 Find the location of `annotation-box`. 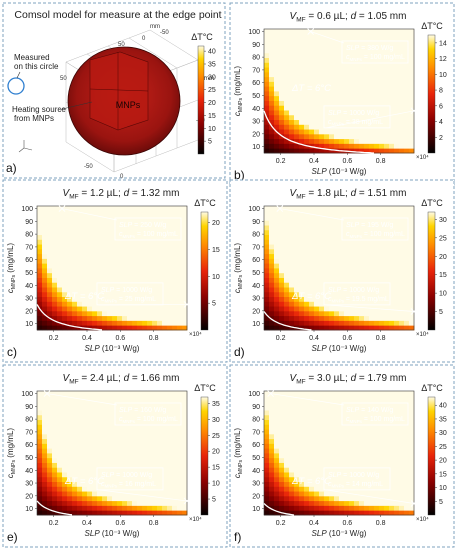

annotation-box is located at coordinates (375, 229).